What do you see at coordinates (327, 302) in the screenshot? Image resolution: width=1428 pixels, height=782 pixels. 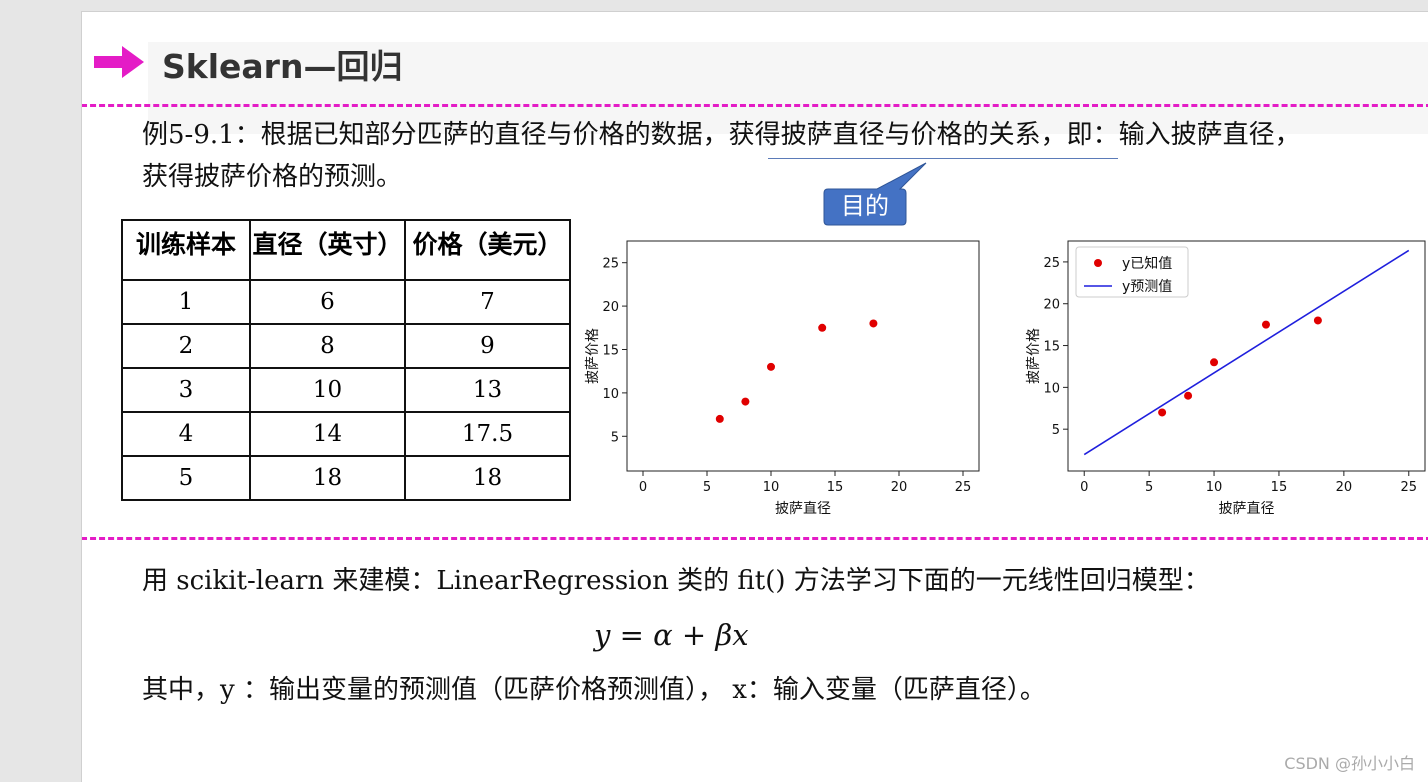 I see `table-cell: 6` at bounding box center [327, 302].